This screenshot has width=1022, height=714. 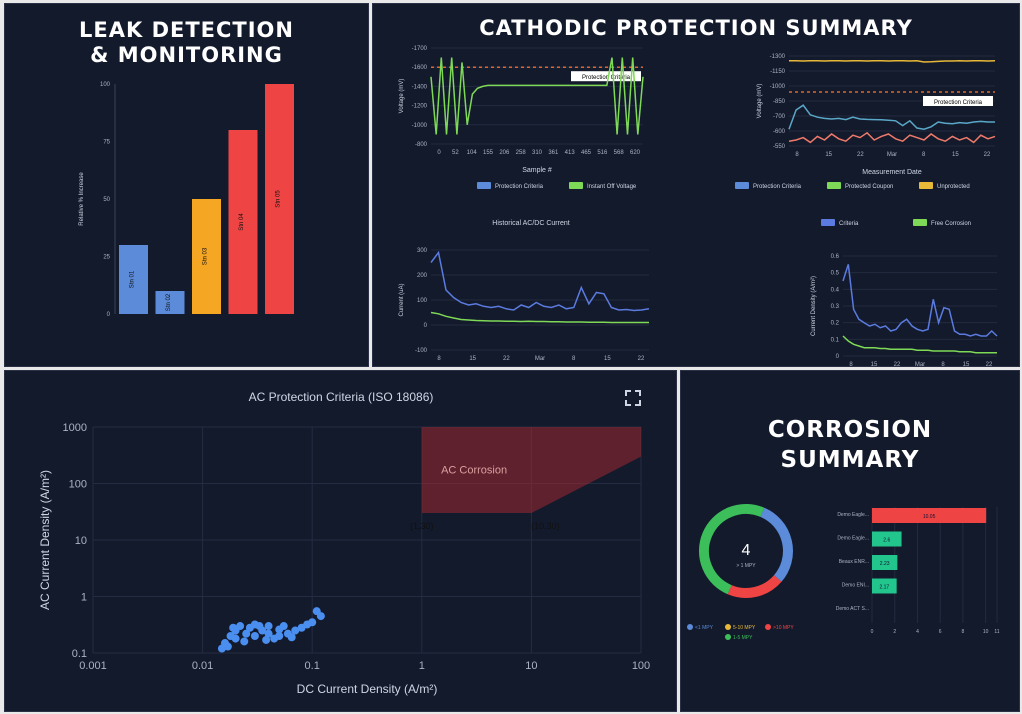 I want to click on legend-label: Protected Coupon, so click(x=869, y=187).